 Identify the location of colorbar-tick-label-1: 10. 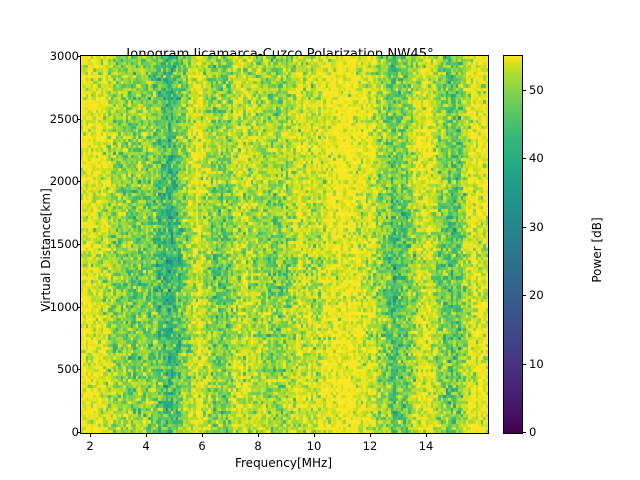
(536, 363).